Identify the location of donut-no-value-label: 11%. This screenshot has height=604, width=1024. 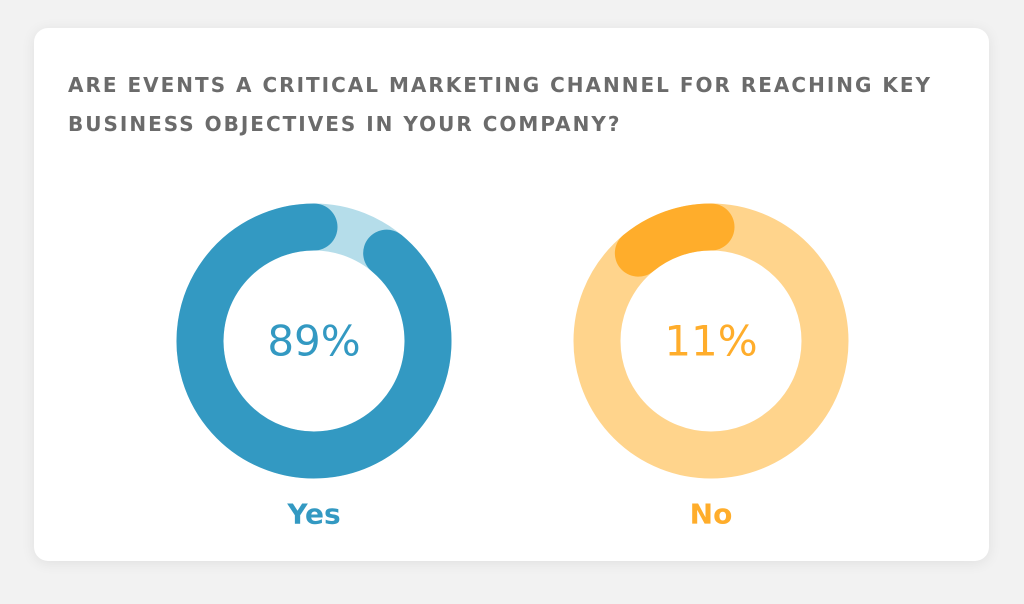
(710, 341).